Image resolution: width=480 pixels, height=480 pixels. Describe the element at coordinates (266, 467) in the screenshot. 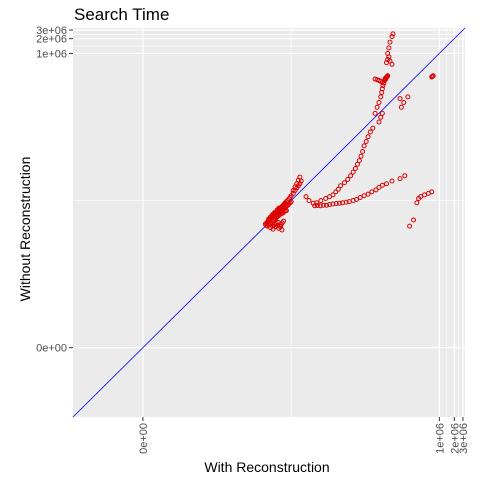

I see `x-axis-title: With Reconstruction` at that location.